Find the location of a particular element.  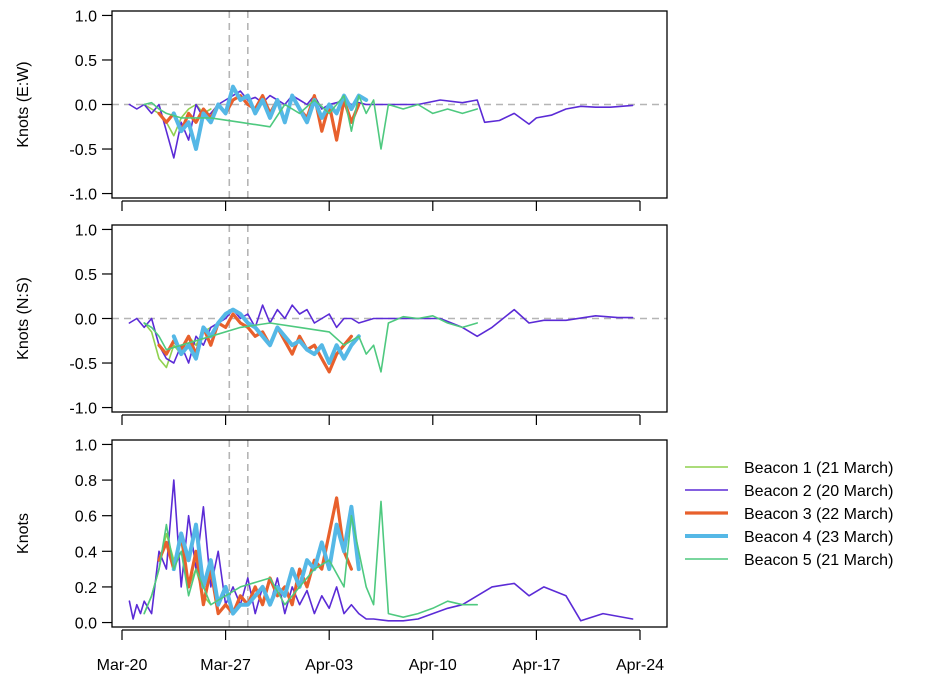

ew-y-tick-label: -0.5 is located at coordinates (83, 150).